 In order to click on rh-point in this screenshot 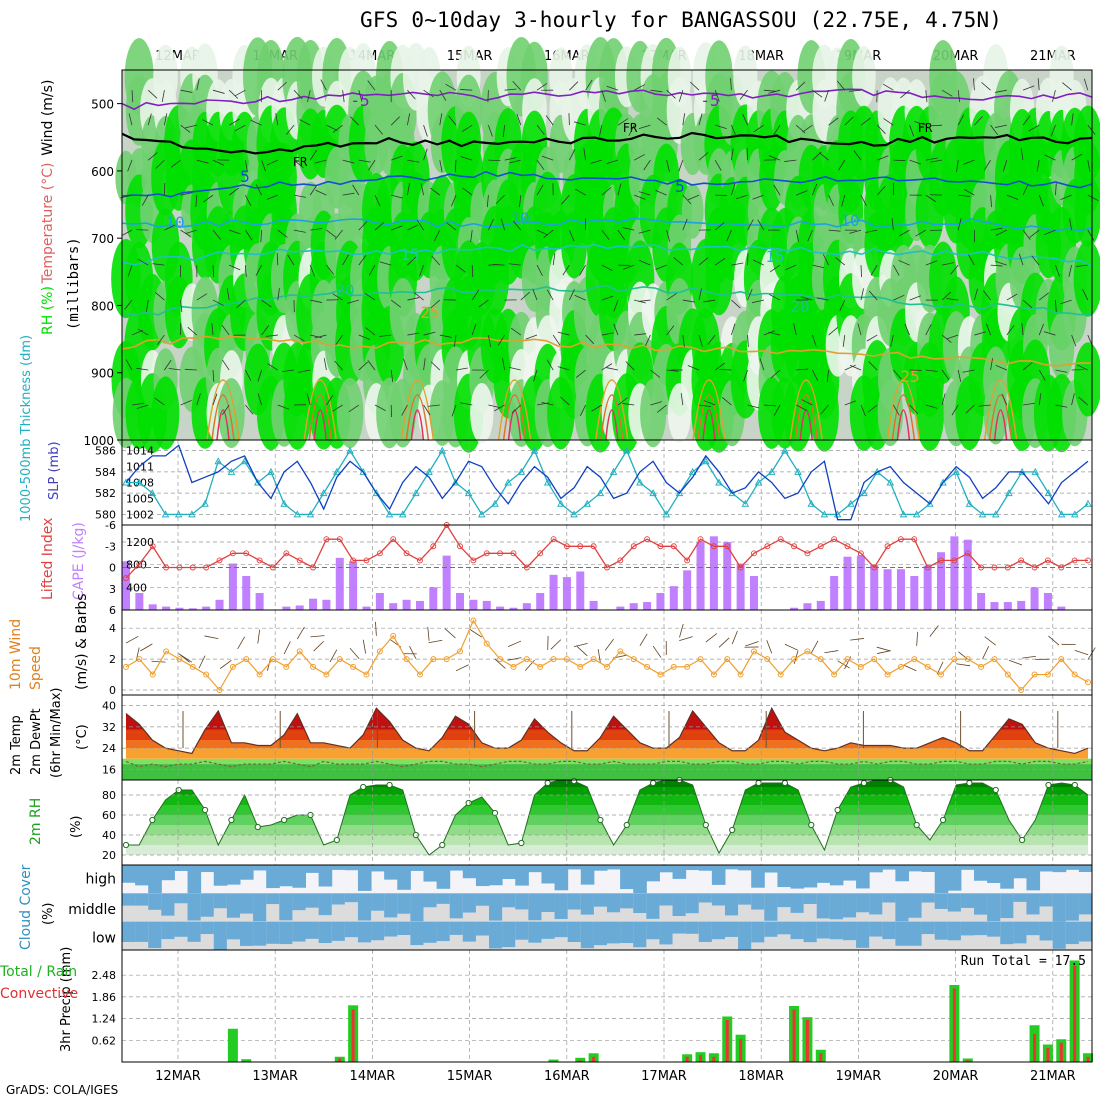, I will do `click(811, 825)`.